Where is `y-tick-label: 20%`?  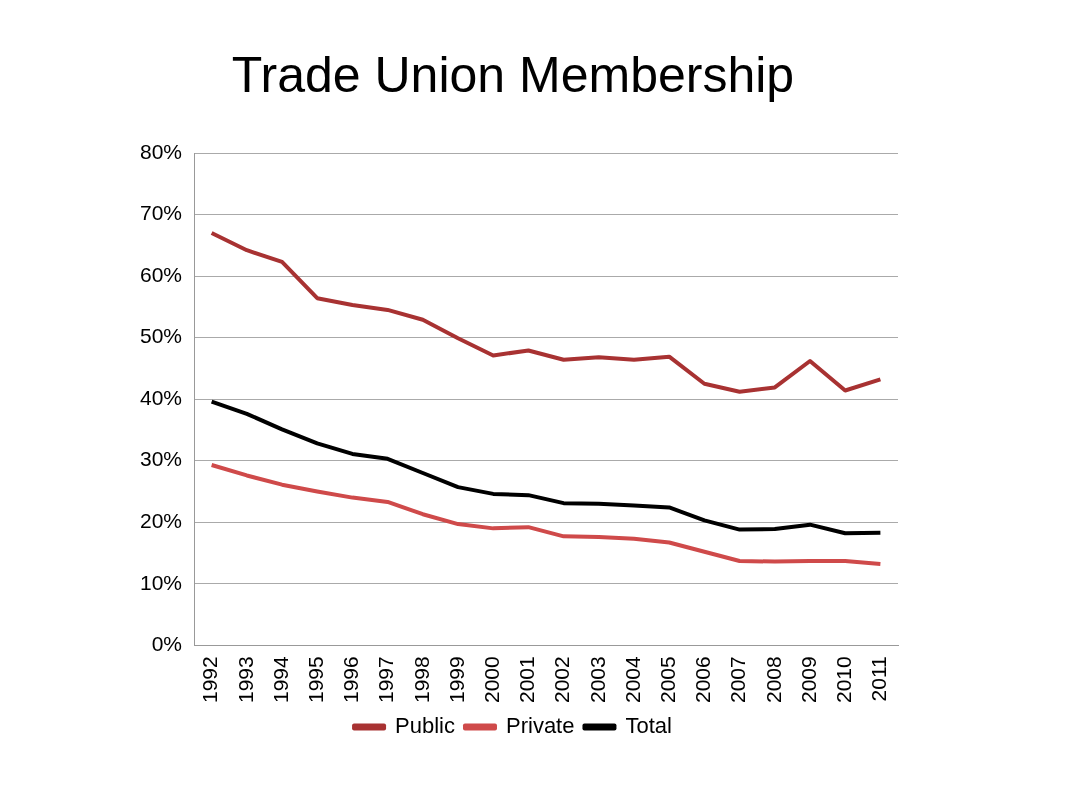 y-tick-label: 20% is located at coordinates (161, 521).